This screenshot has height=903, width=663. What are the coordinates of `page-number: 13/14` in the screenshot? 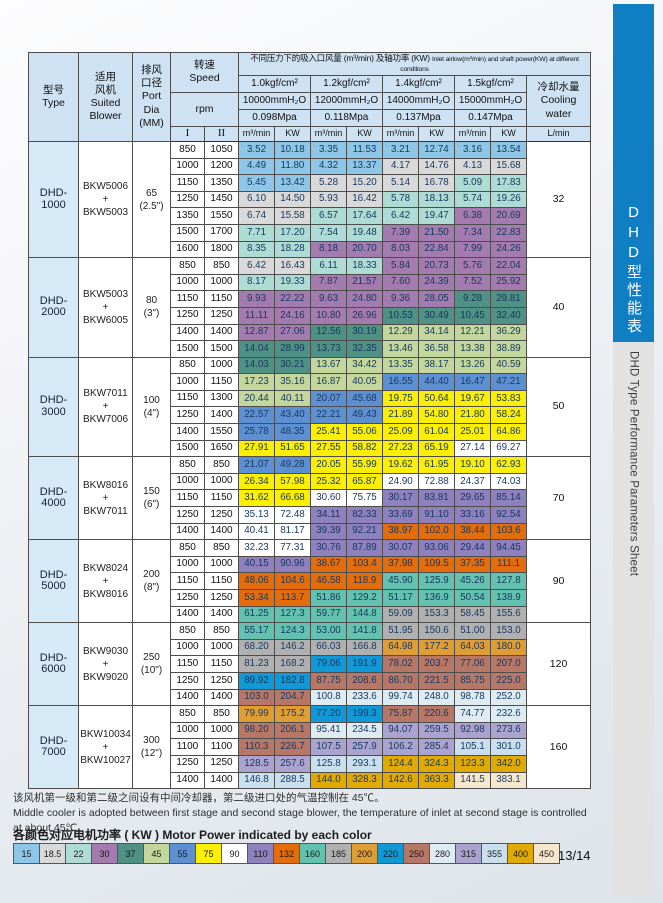 It's located at (574, 855).